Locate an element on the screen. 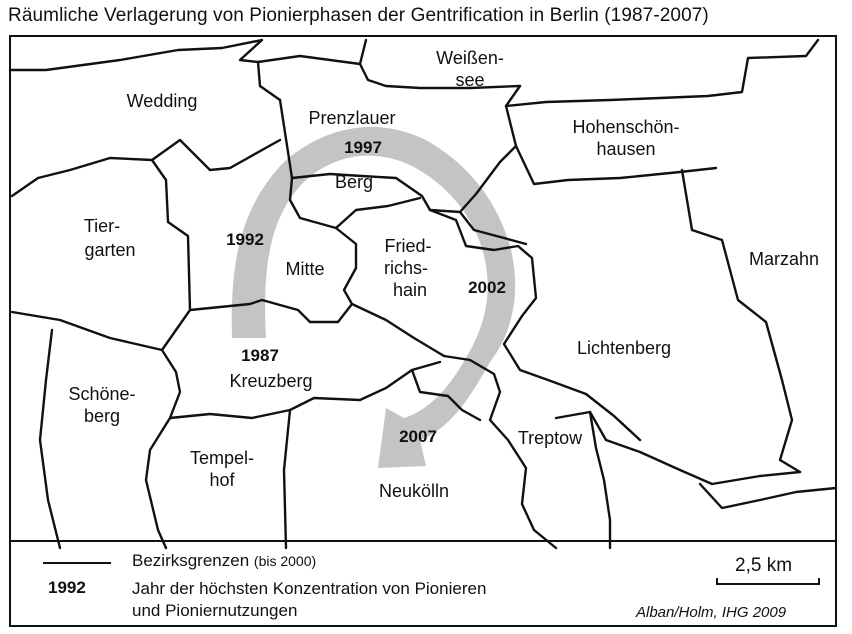 This screenshot has height=634, width=852. district-prenzlauer: Prenzlauer is located at coordinates (351, 118).